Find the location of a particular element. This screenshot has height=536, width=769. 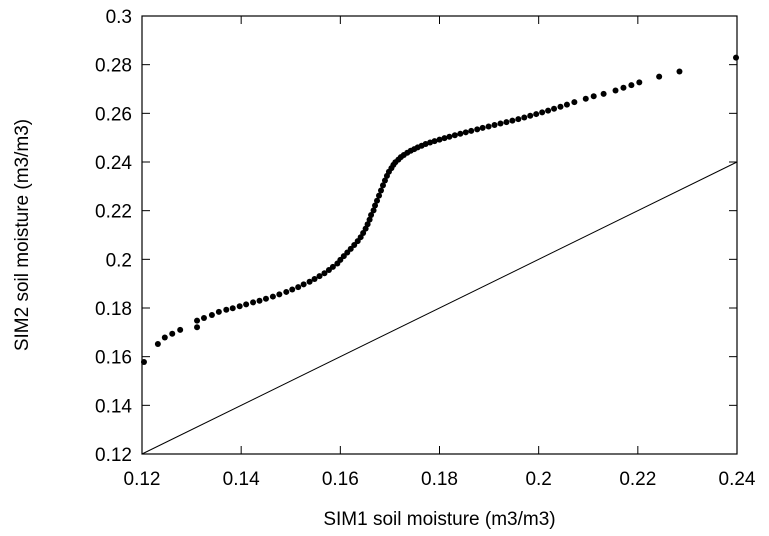

y-axis-title: SIM2 soil moisture (m3/m3) is located at coordinates (22, 235).